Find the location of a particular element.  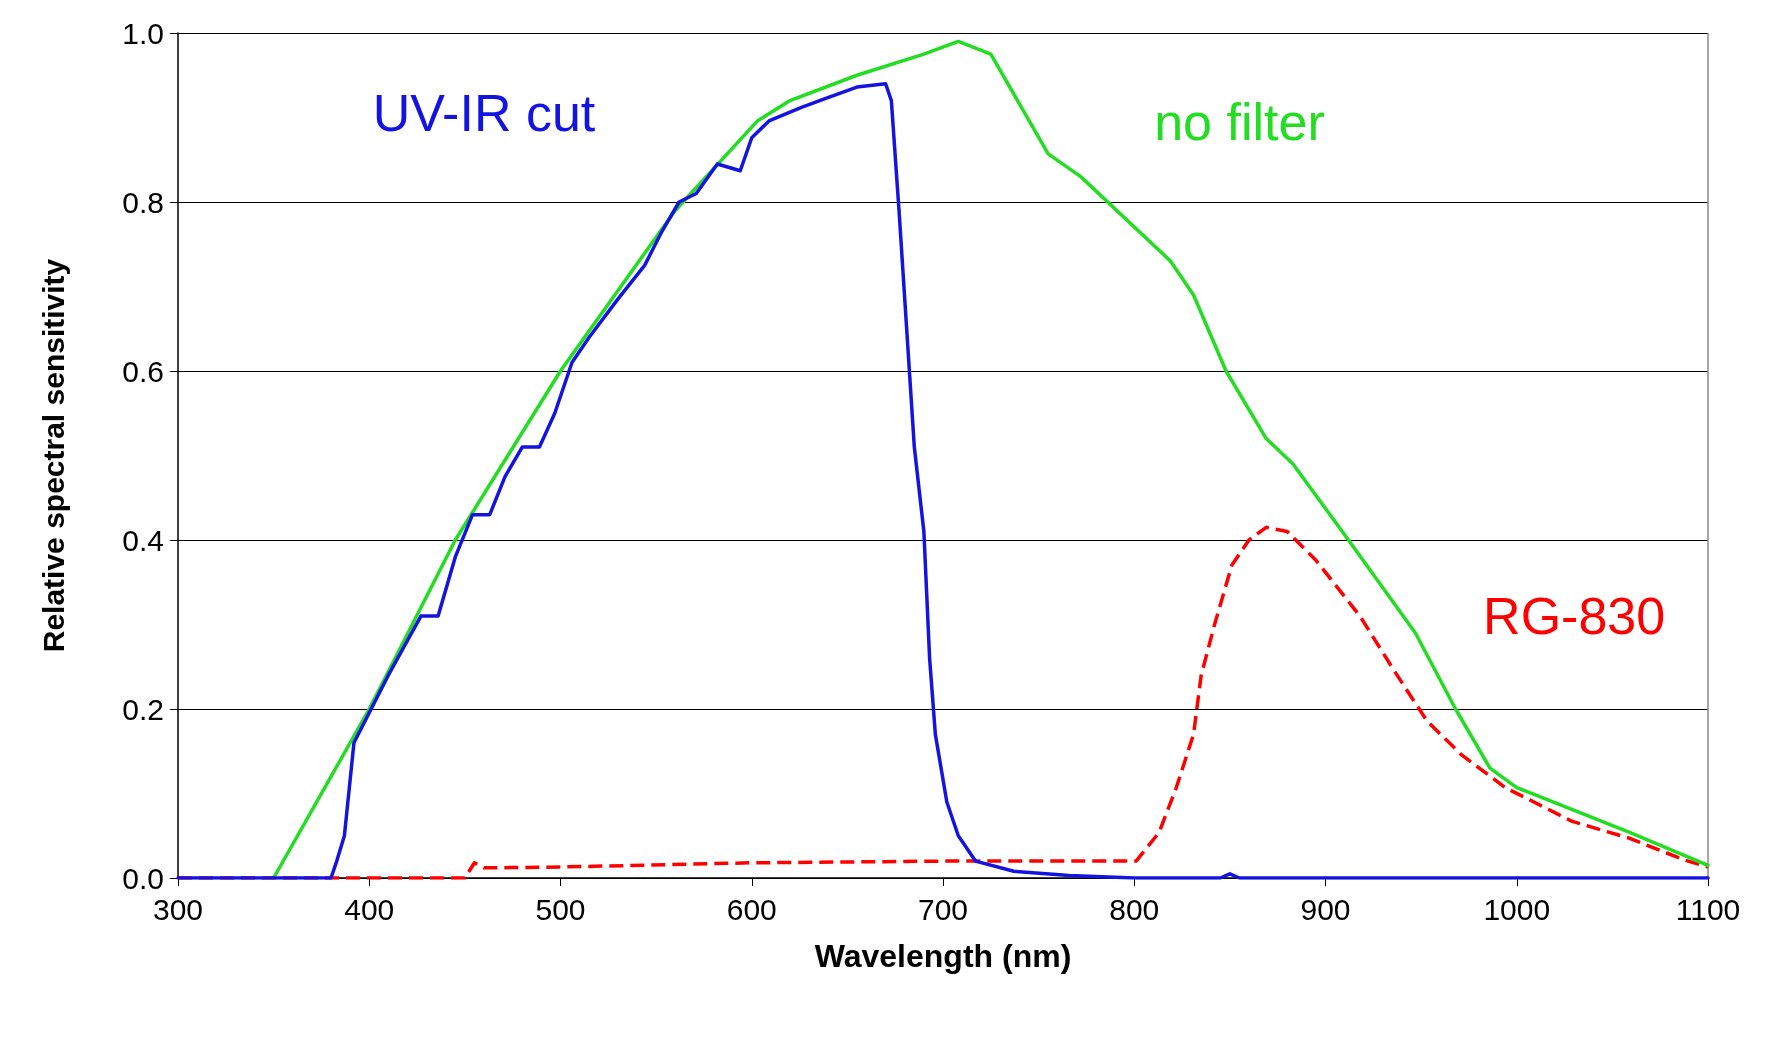

x-tick-label: 1000 is located at coordinates (1517, 909).